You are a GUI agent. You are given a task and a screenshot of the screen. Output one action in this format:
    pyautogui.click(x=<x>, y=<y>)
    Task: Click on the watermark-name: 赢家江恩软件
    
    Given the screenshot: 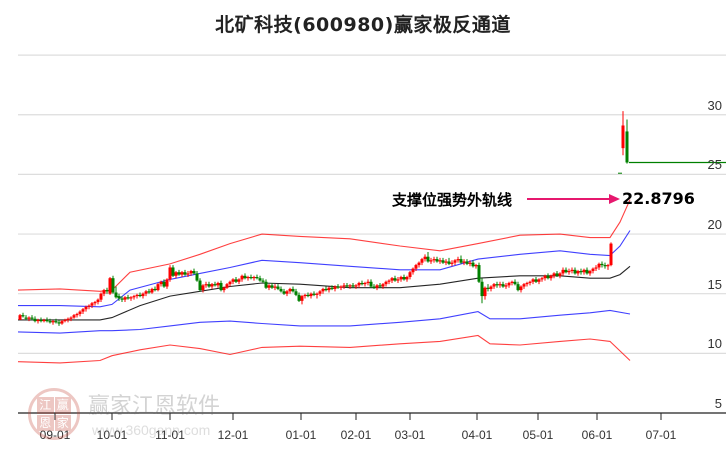 What is the action you would take?
    pyautogui.click(x=154, y=406)
    